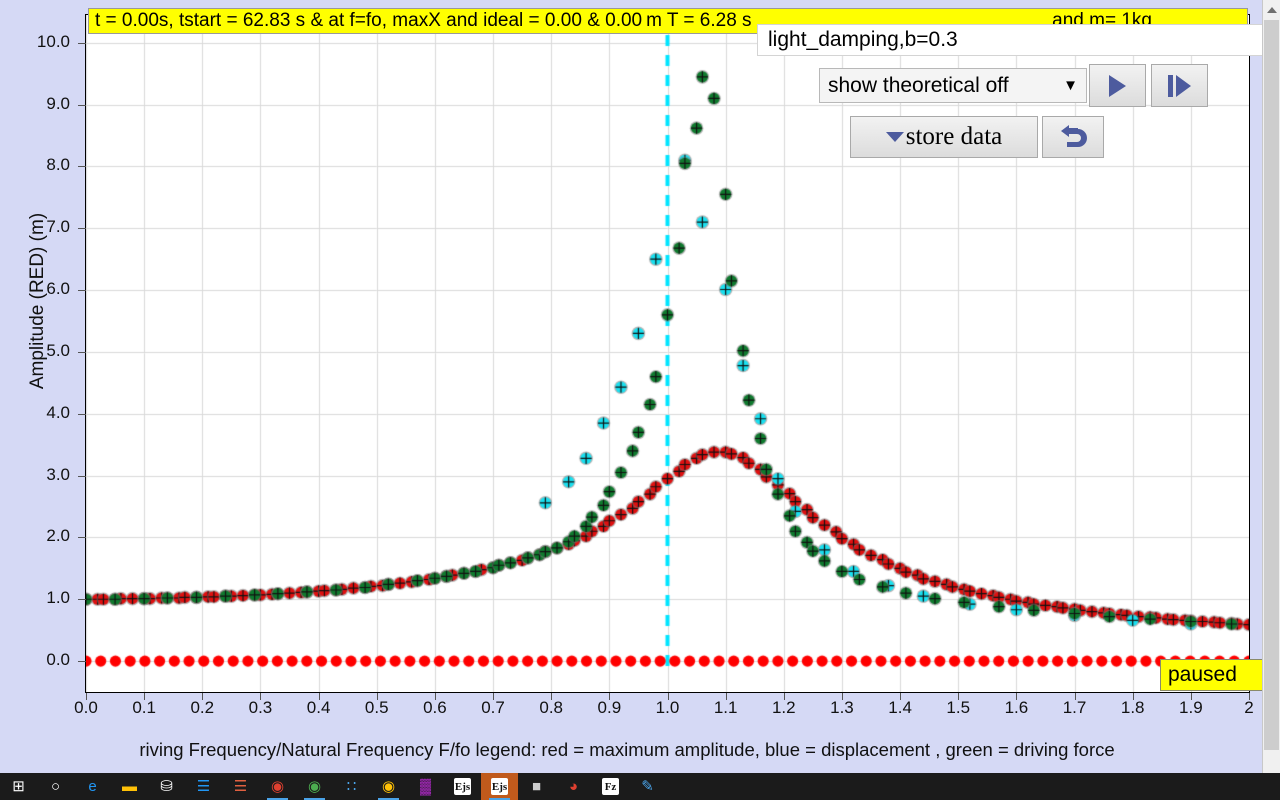  What do you see at coordinates (725, 707) in the screenshot?
I see `x-tick-label: 1.1` at bounding box center [725, 707].